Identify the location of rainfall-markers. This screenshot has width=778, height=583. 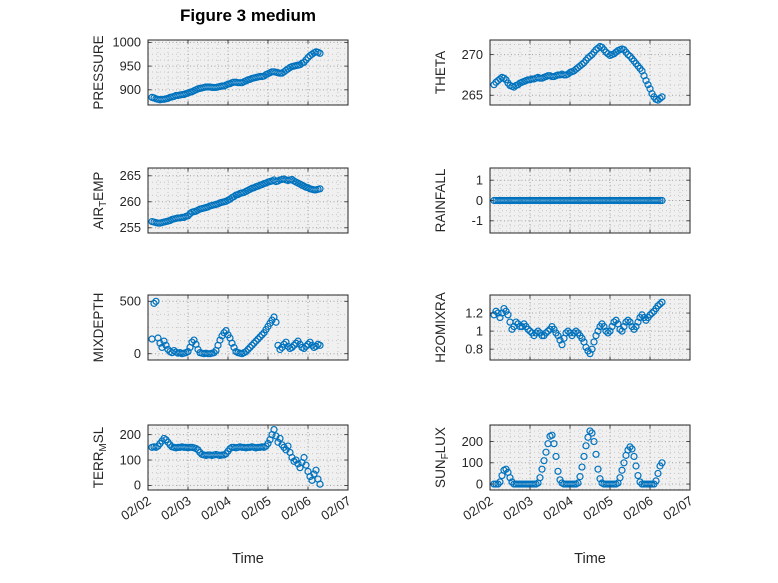
(578, 200).